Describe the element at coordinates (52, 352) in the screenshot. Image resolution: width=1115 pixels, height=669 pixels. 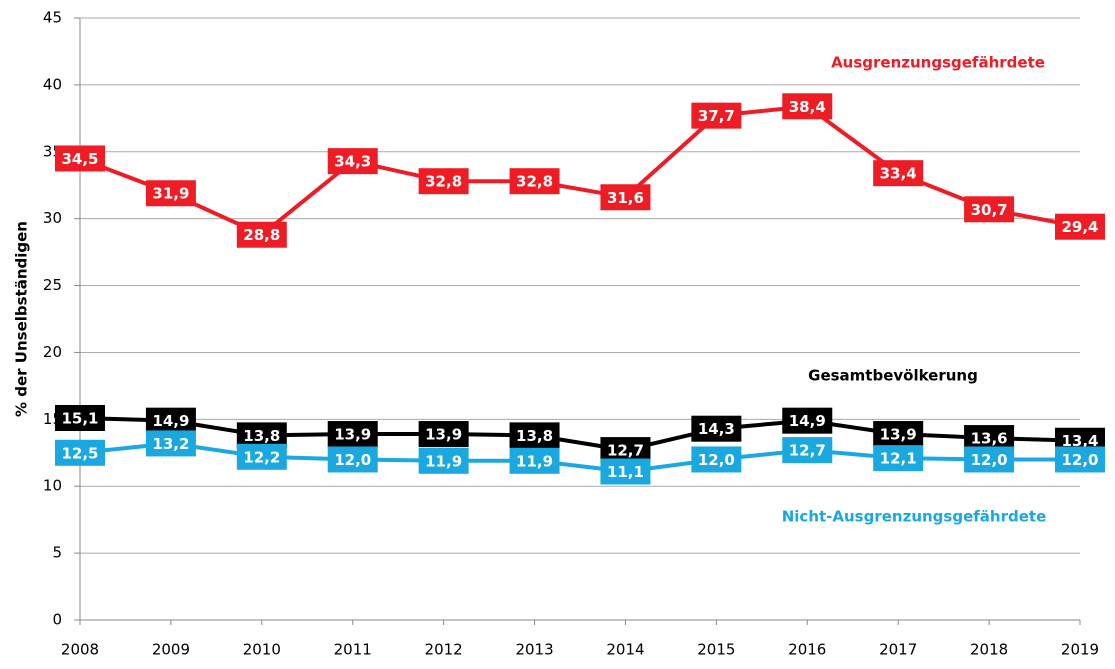
I see `y-tick-label: 20` at that location.